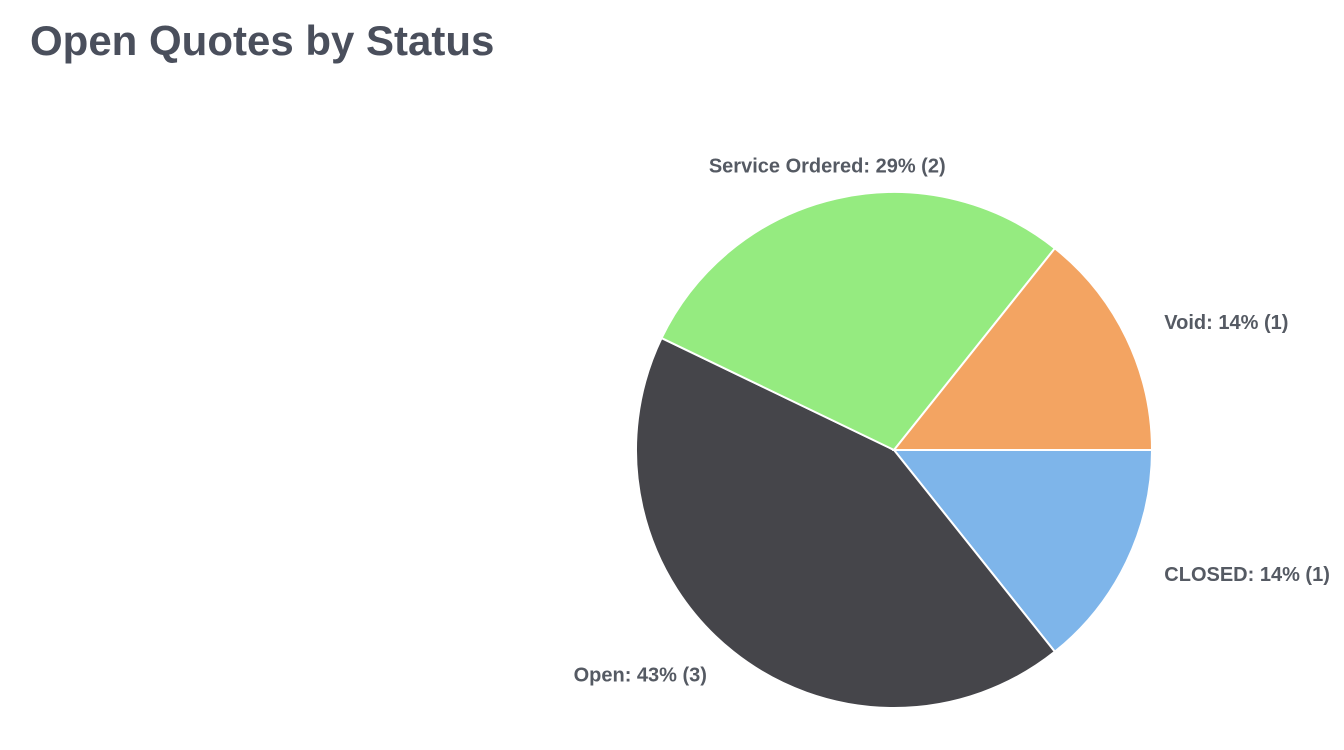  What do you see at coordinates (1205, 575) in the screenshot?
I see `slice-category: CLOSED` at bounding box center [1205, 575].